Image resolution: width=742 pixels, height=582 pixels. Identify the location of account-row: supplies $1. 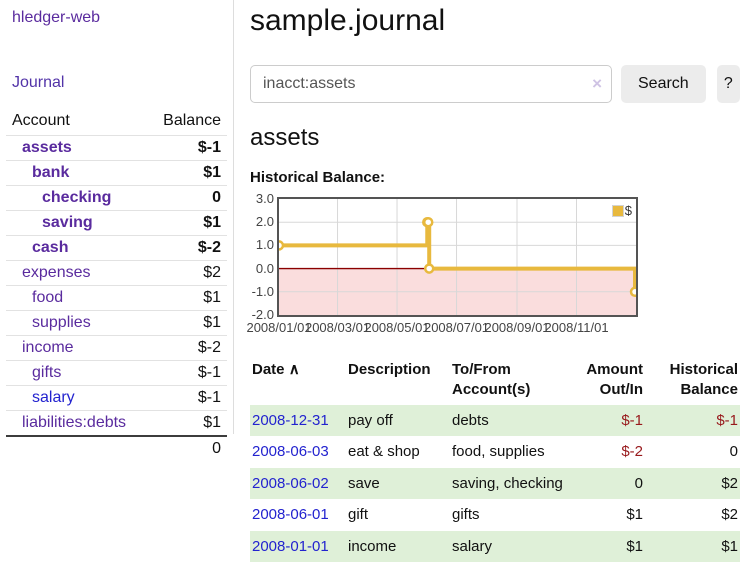
(116, 323).